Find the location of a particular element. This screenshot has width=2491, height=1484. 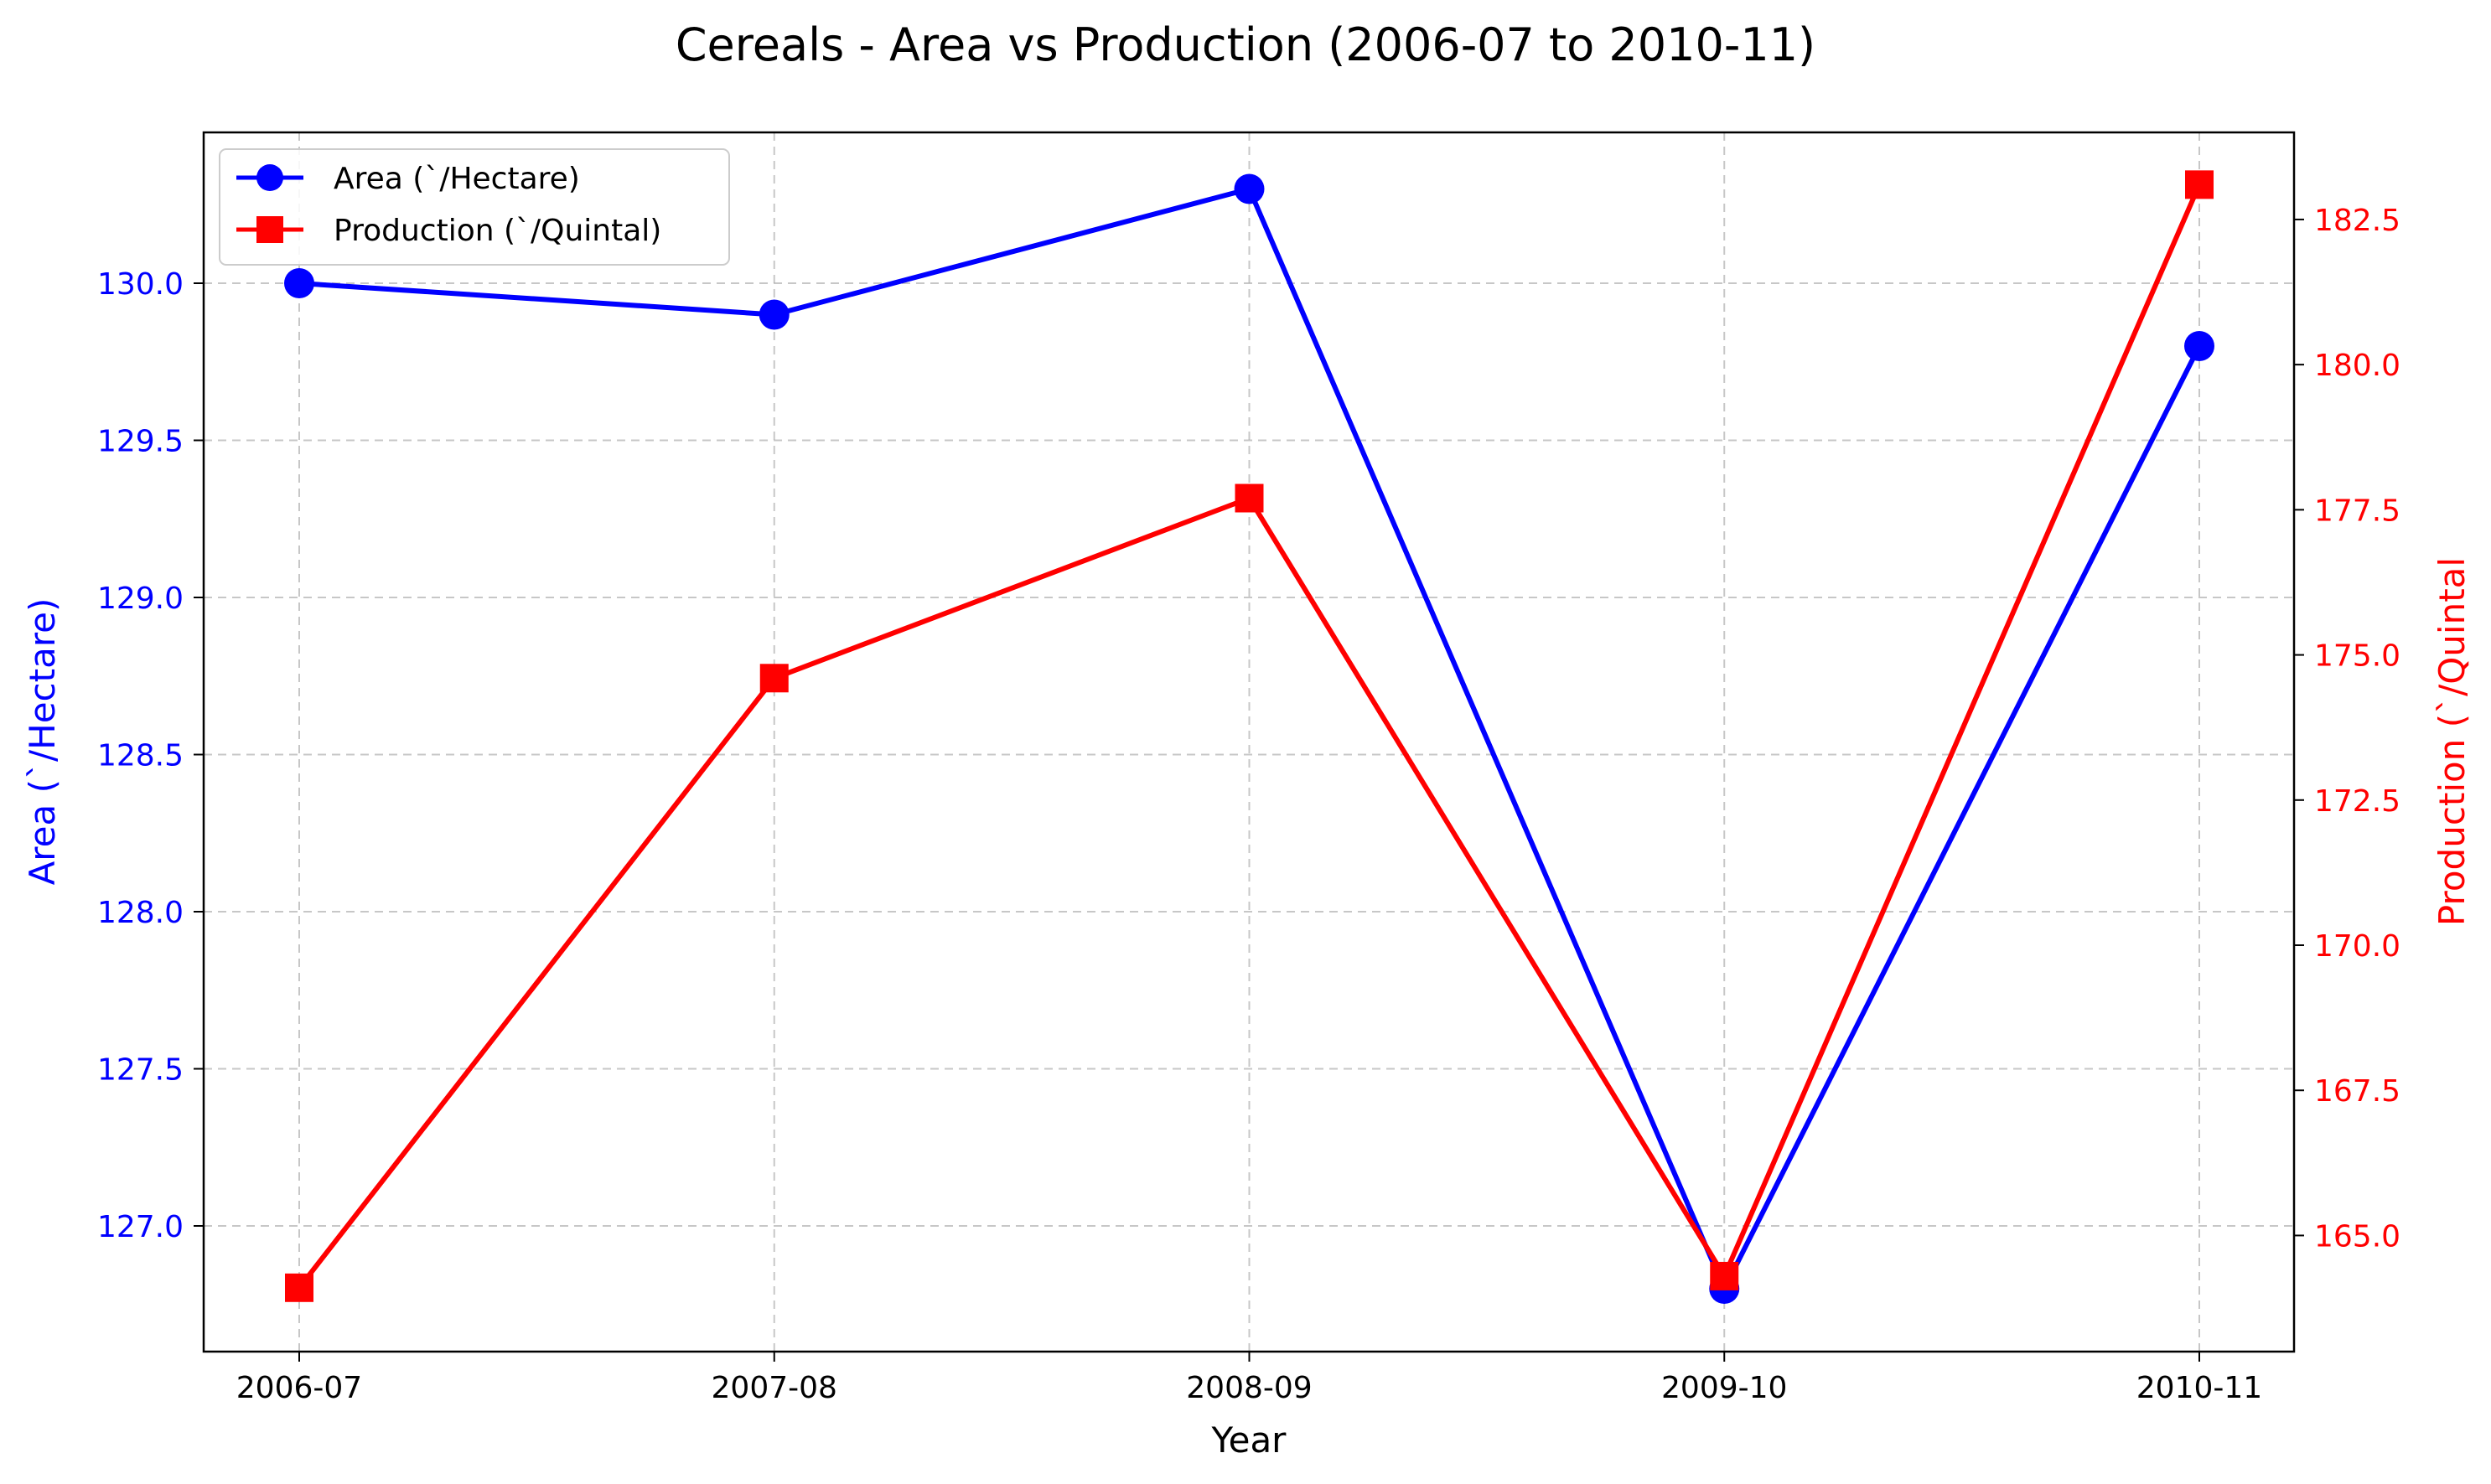

y-axis-right-label: Production (`/Quintal is located at coordinates (2452, 741).